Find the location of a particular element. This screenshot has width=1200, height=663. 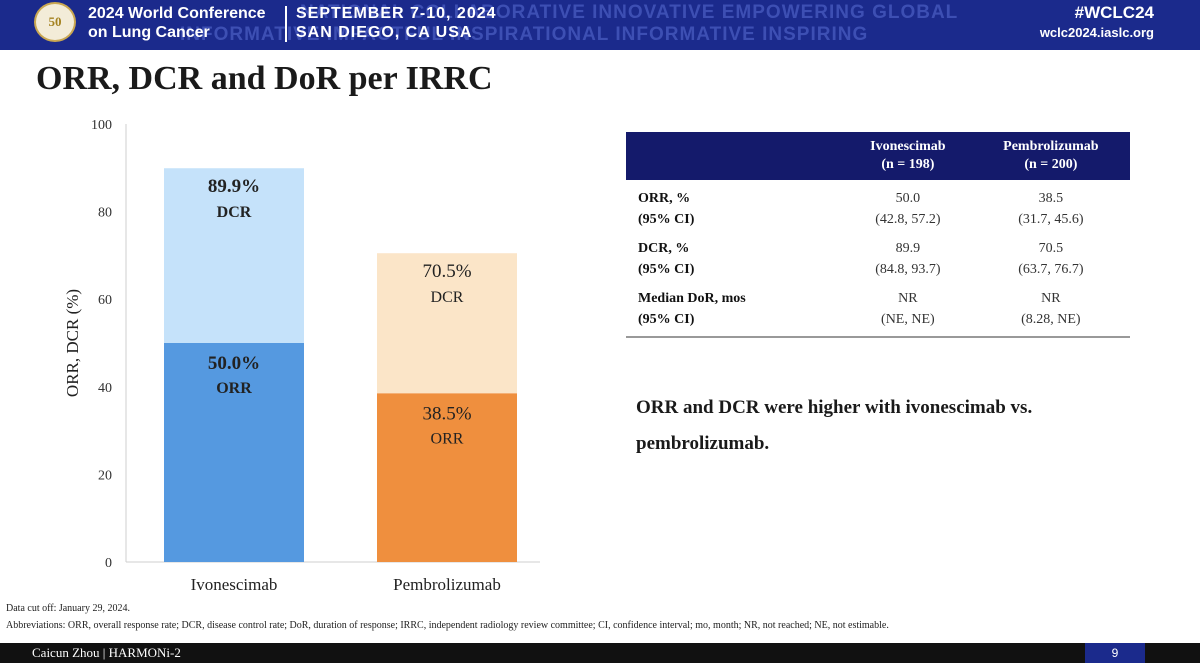

ivonescimab-value: 89.9 (84.8, 93.7) is located at coordinates (908, 259).